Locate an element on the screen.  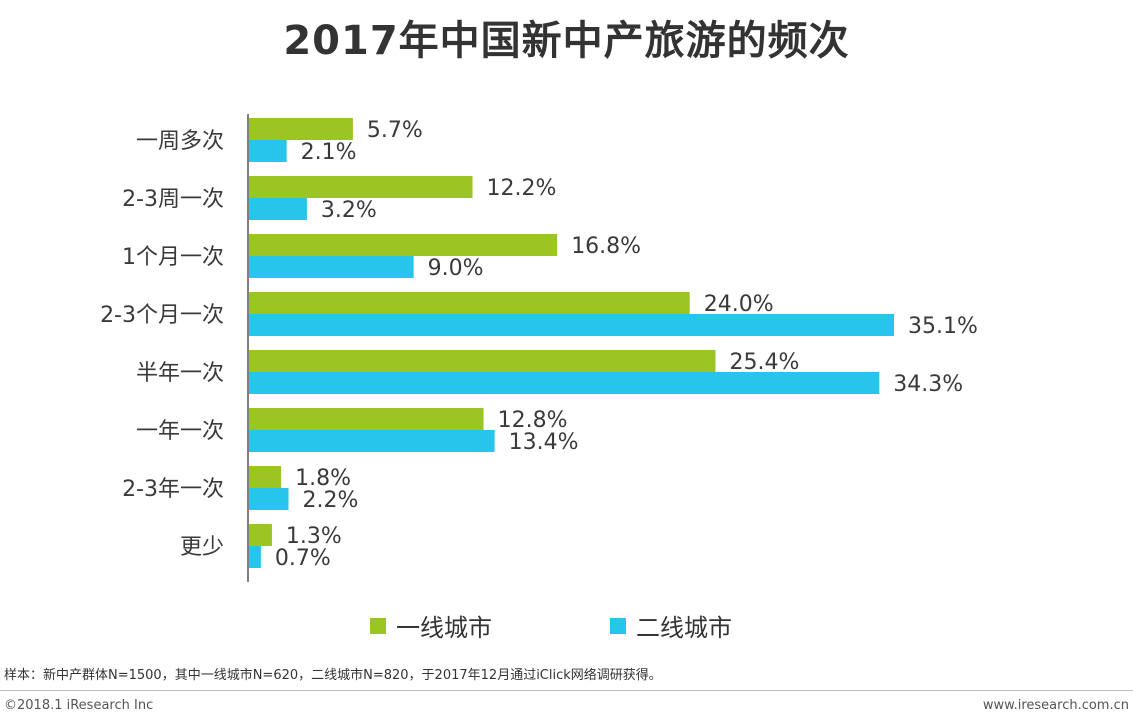
value-label-tier1: 16.8% is located at coordinates (606, 246).